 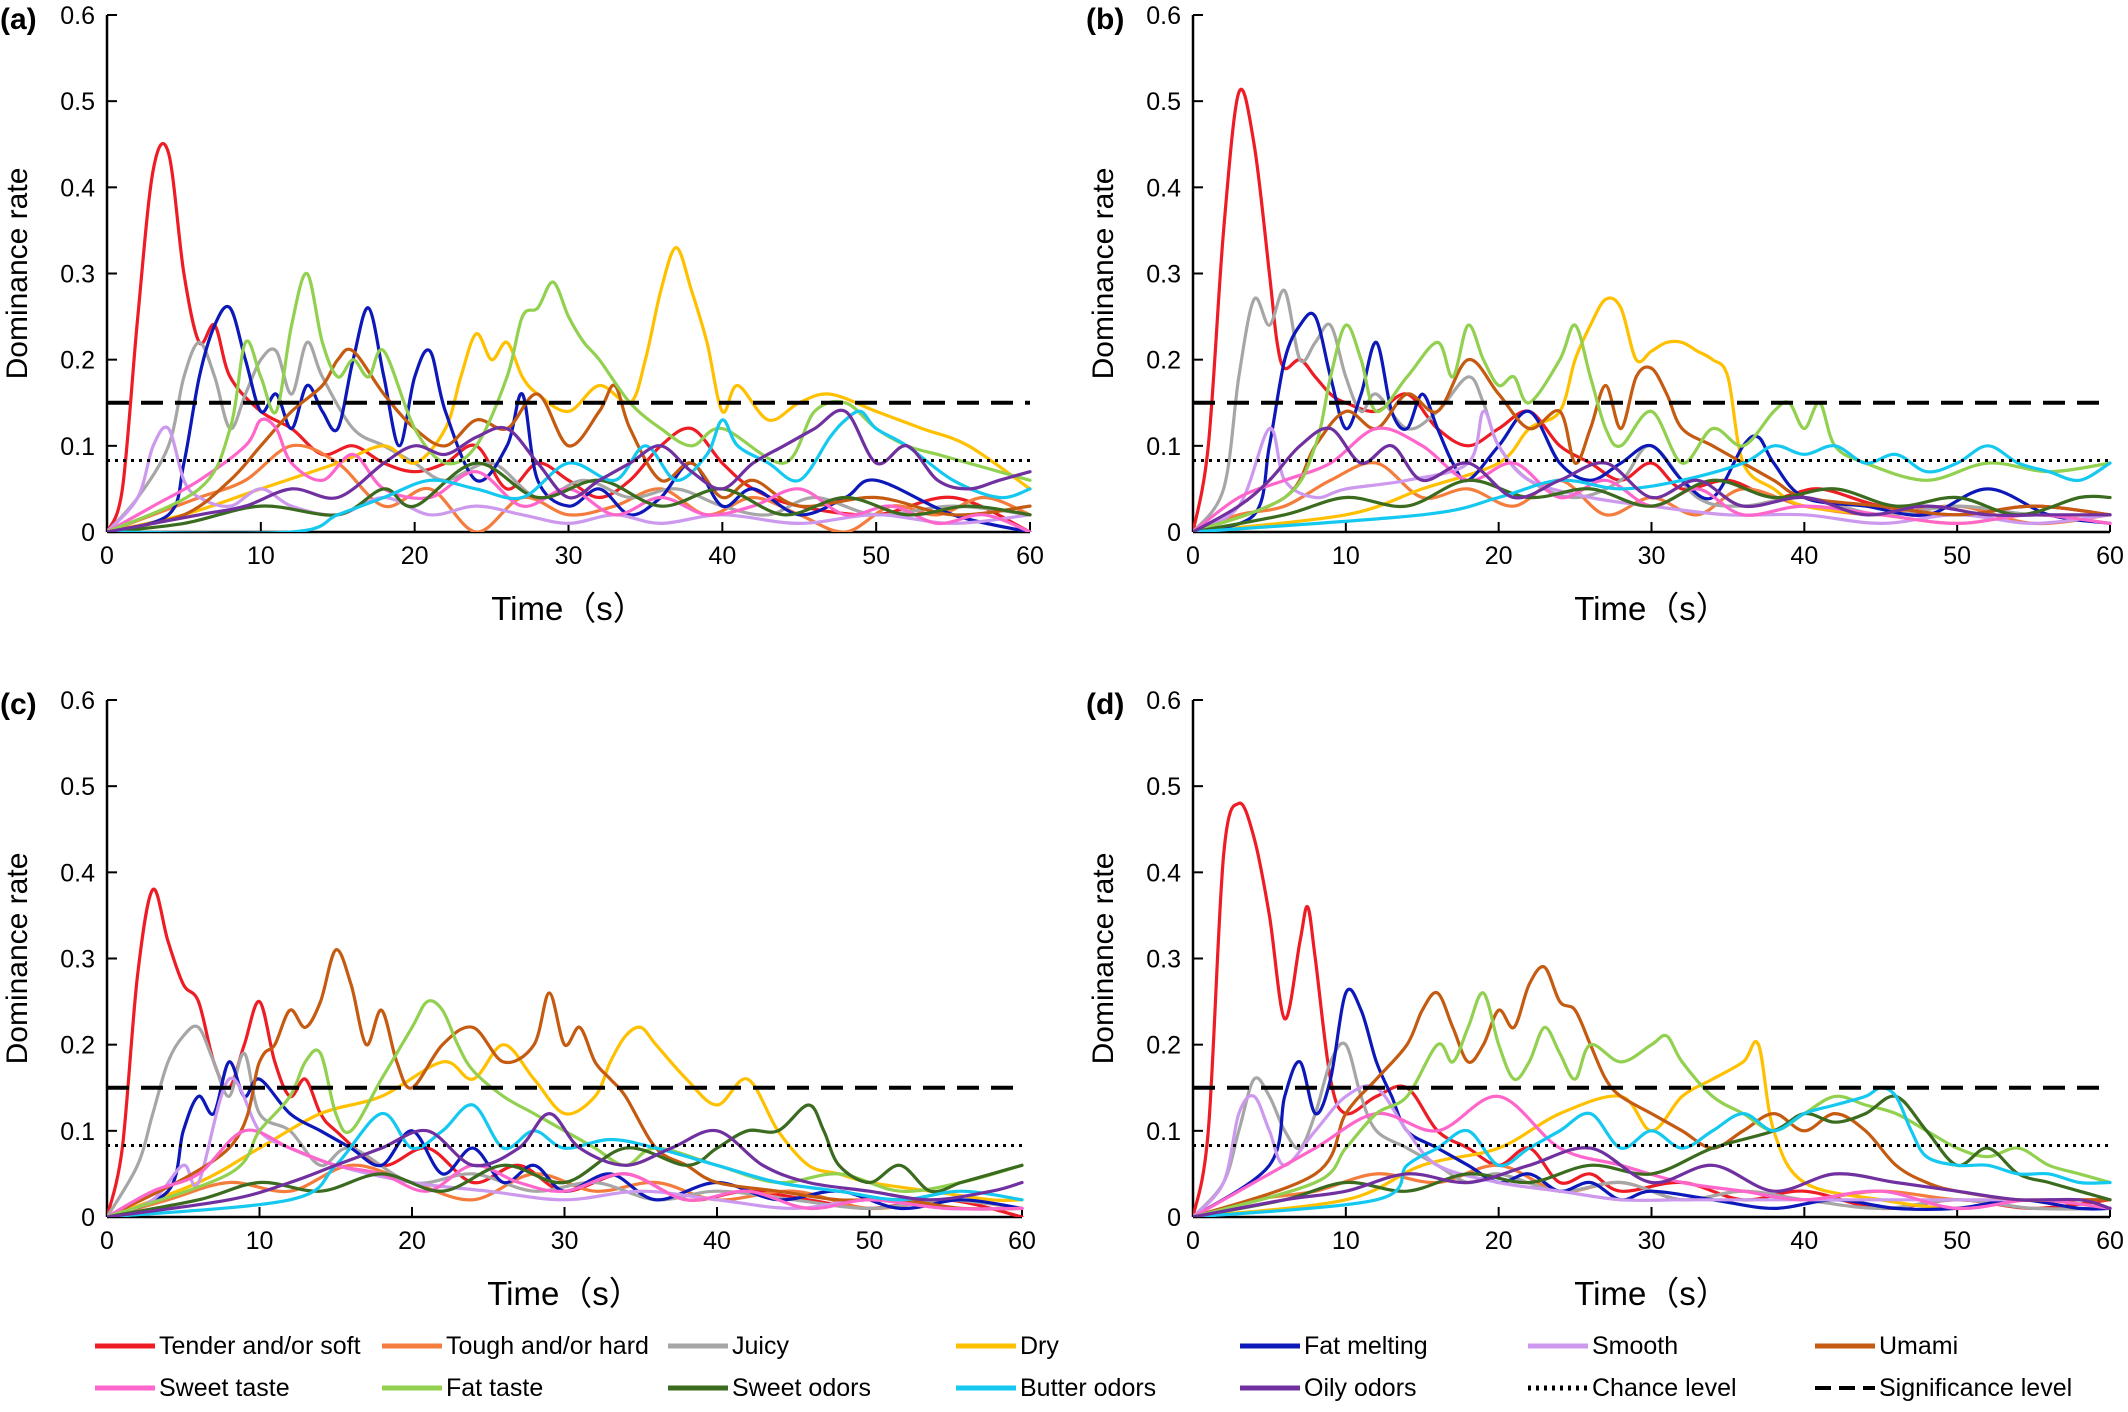 What do you see at coordinates (801, 1388) in the screenshot?
I see `legend-label: Sweet odors` at bounding box center [801, 1388].